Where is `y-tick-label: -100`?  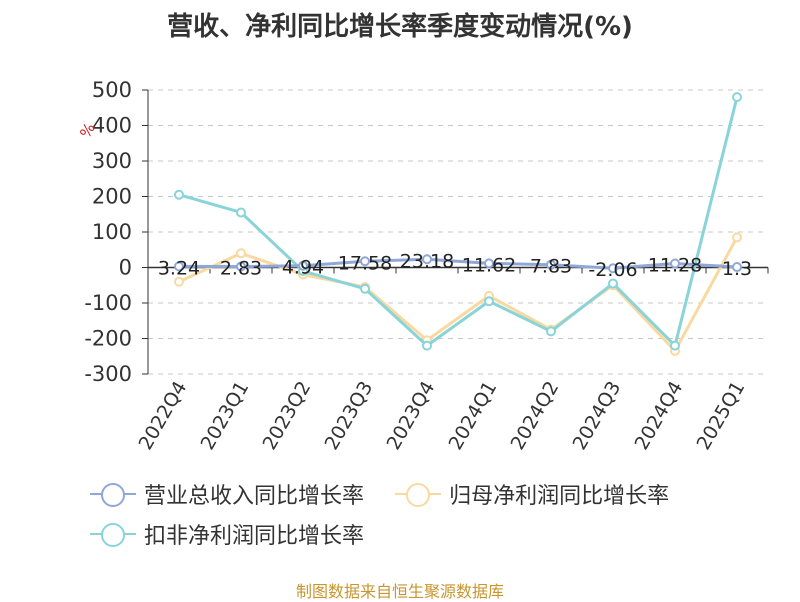
y-tick-label: -100 is located at coordinates (108, 303).